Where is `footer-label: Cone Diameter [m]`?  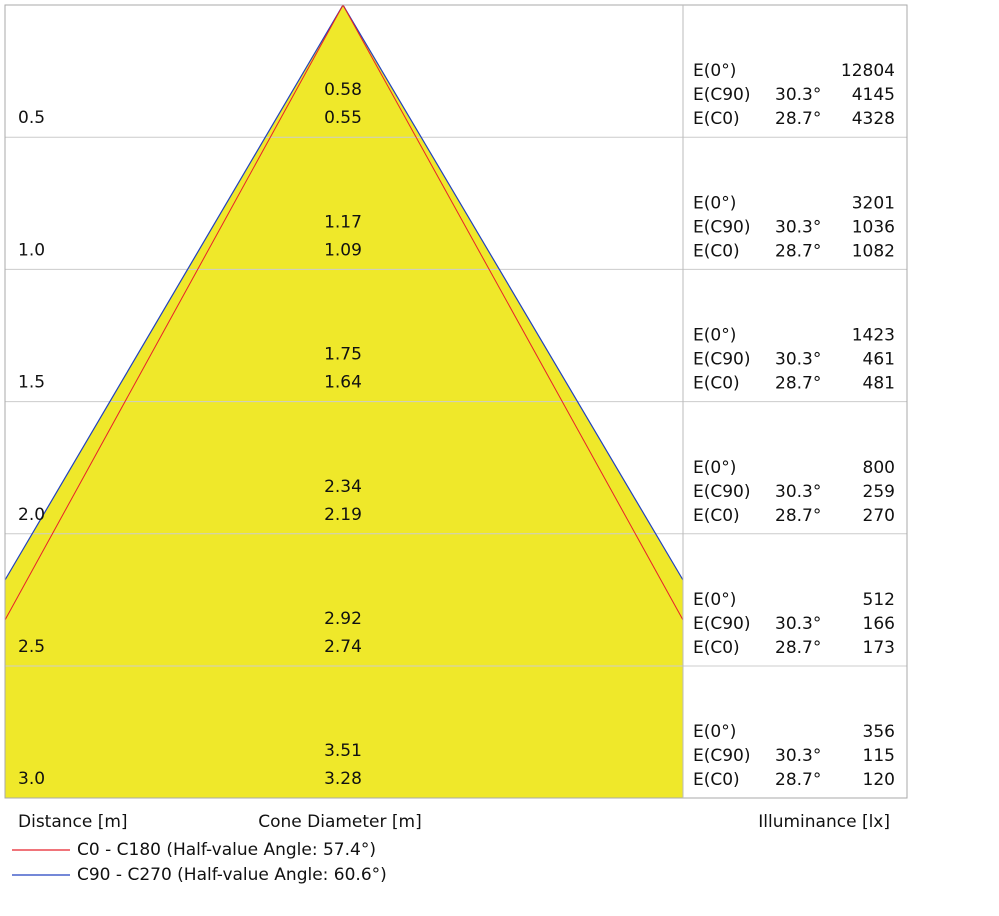
footer-label: Cone Diameter [m] is located at coordinates (340, 822).